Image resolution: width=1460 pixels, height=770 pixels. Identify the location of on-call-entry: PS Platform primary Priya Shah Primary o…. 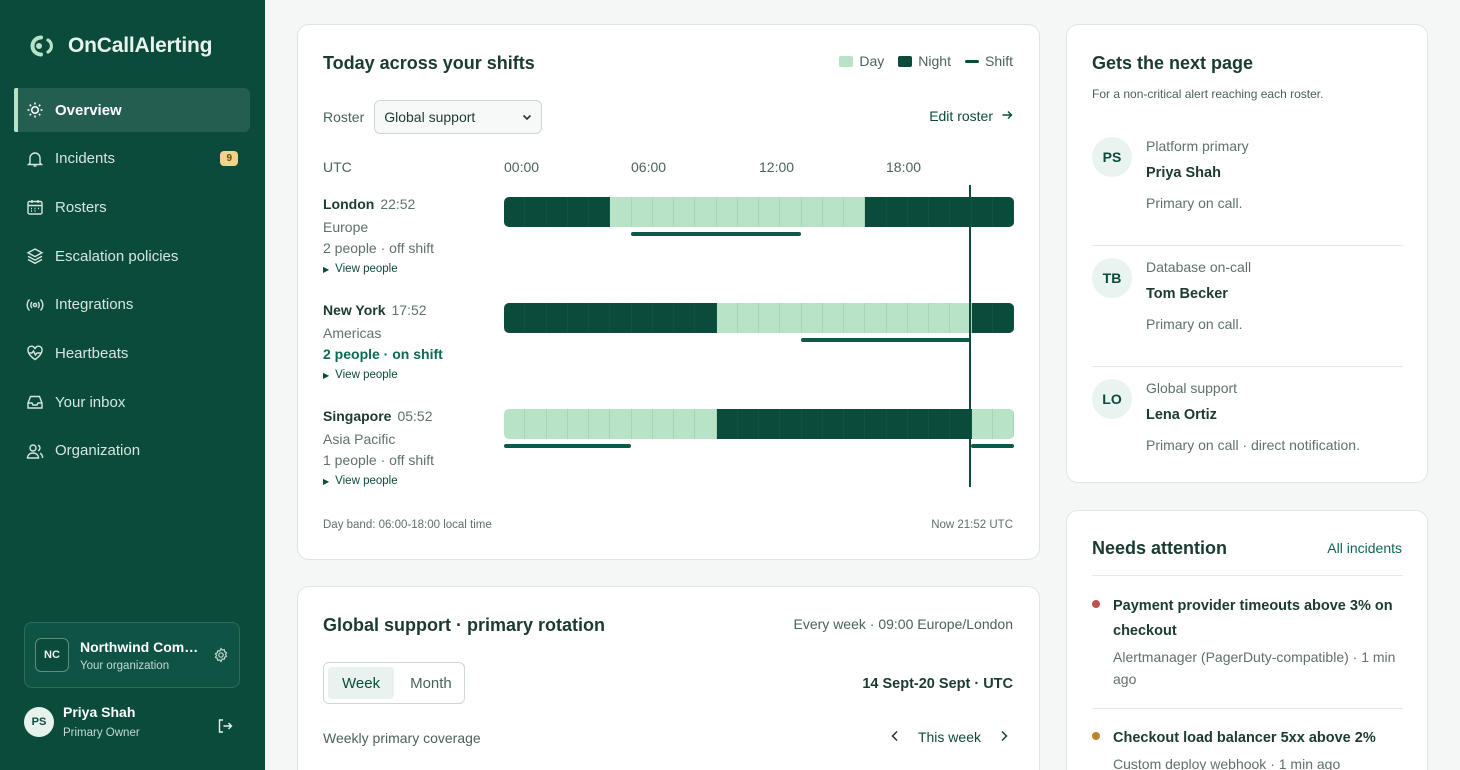
(1247, 185).